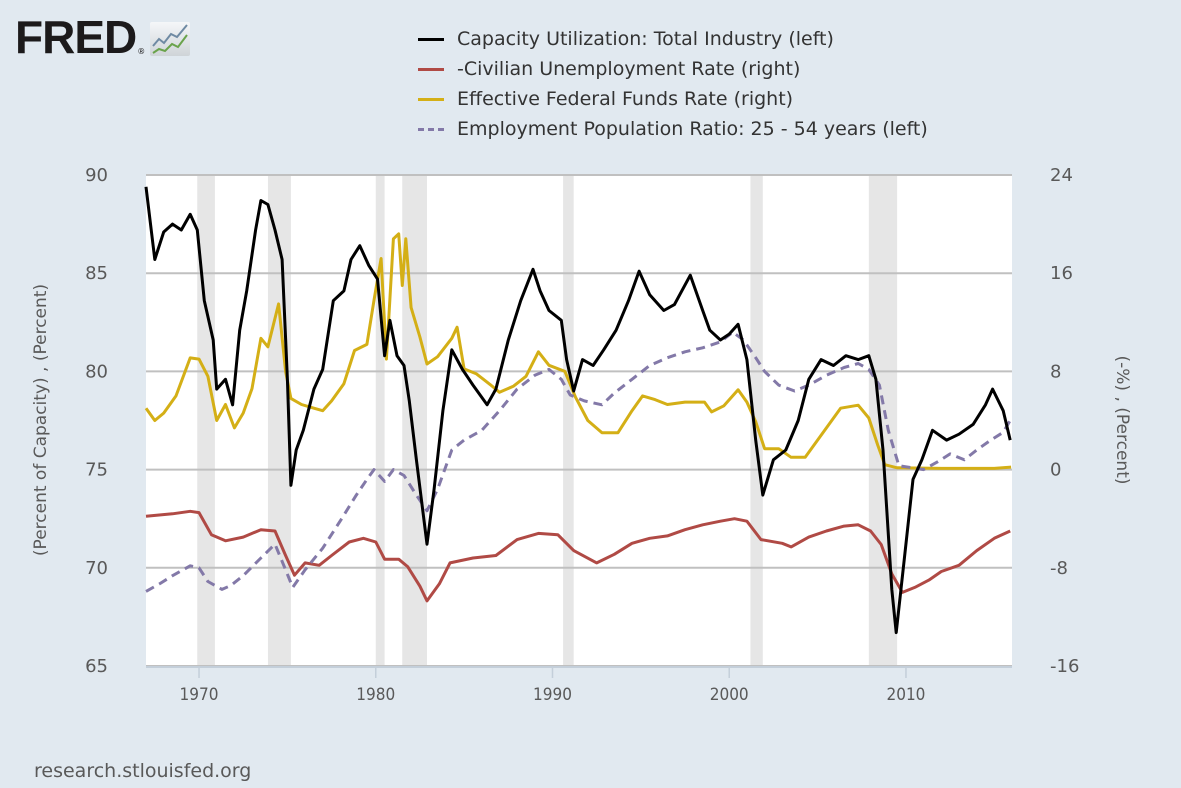 The width and height of the screenshot is (1181, 788). I want to click on y-tick-label-right: -8, so click(1059, 568).